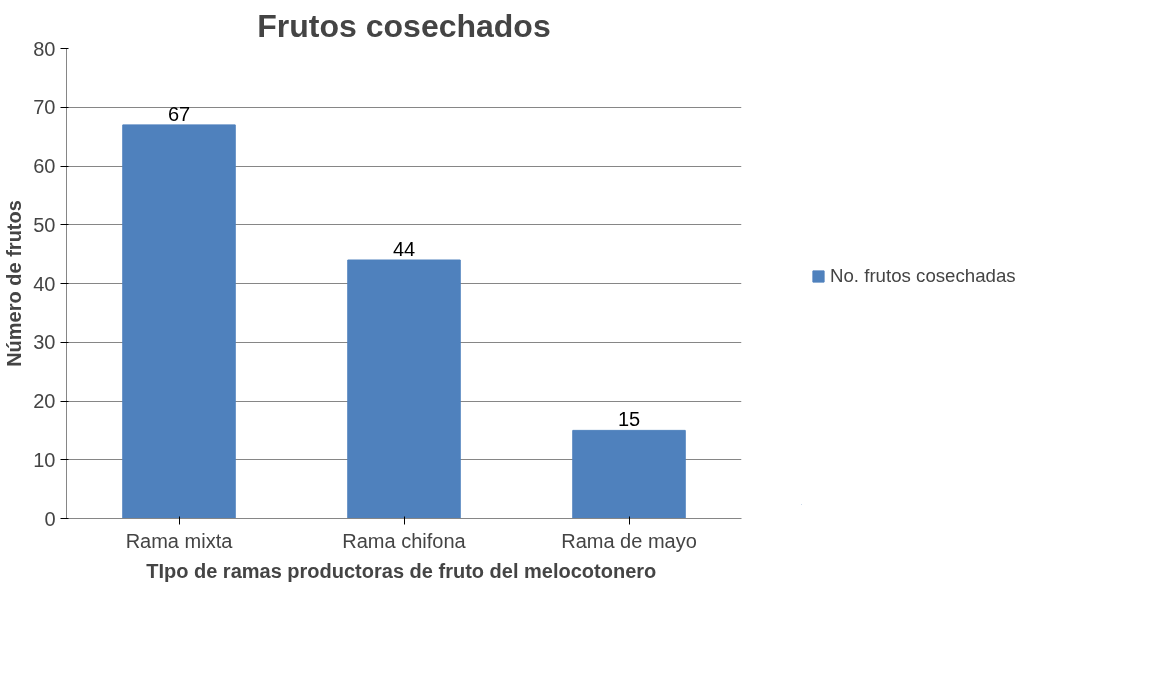 Image resolution: width=1149 pixels, height=677 pixels. I want to click on y-tick-label: 50, so click(44, 224).